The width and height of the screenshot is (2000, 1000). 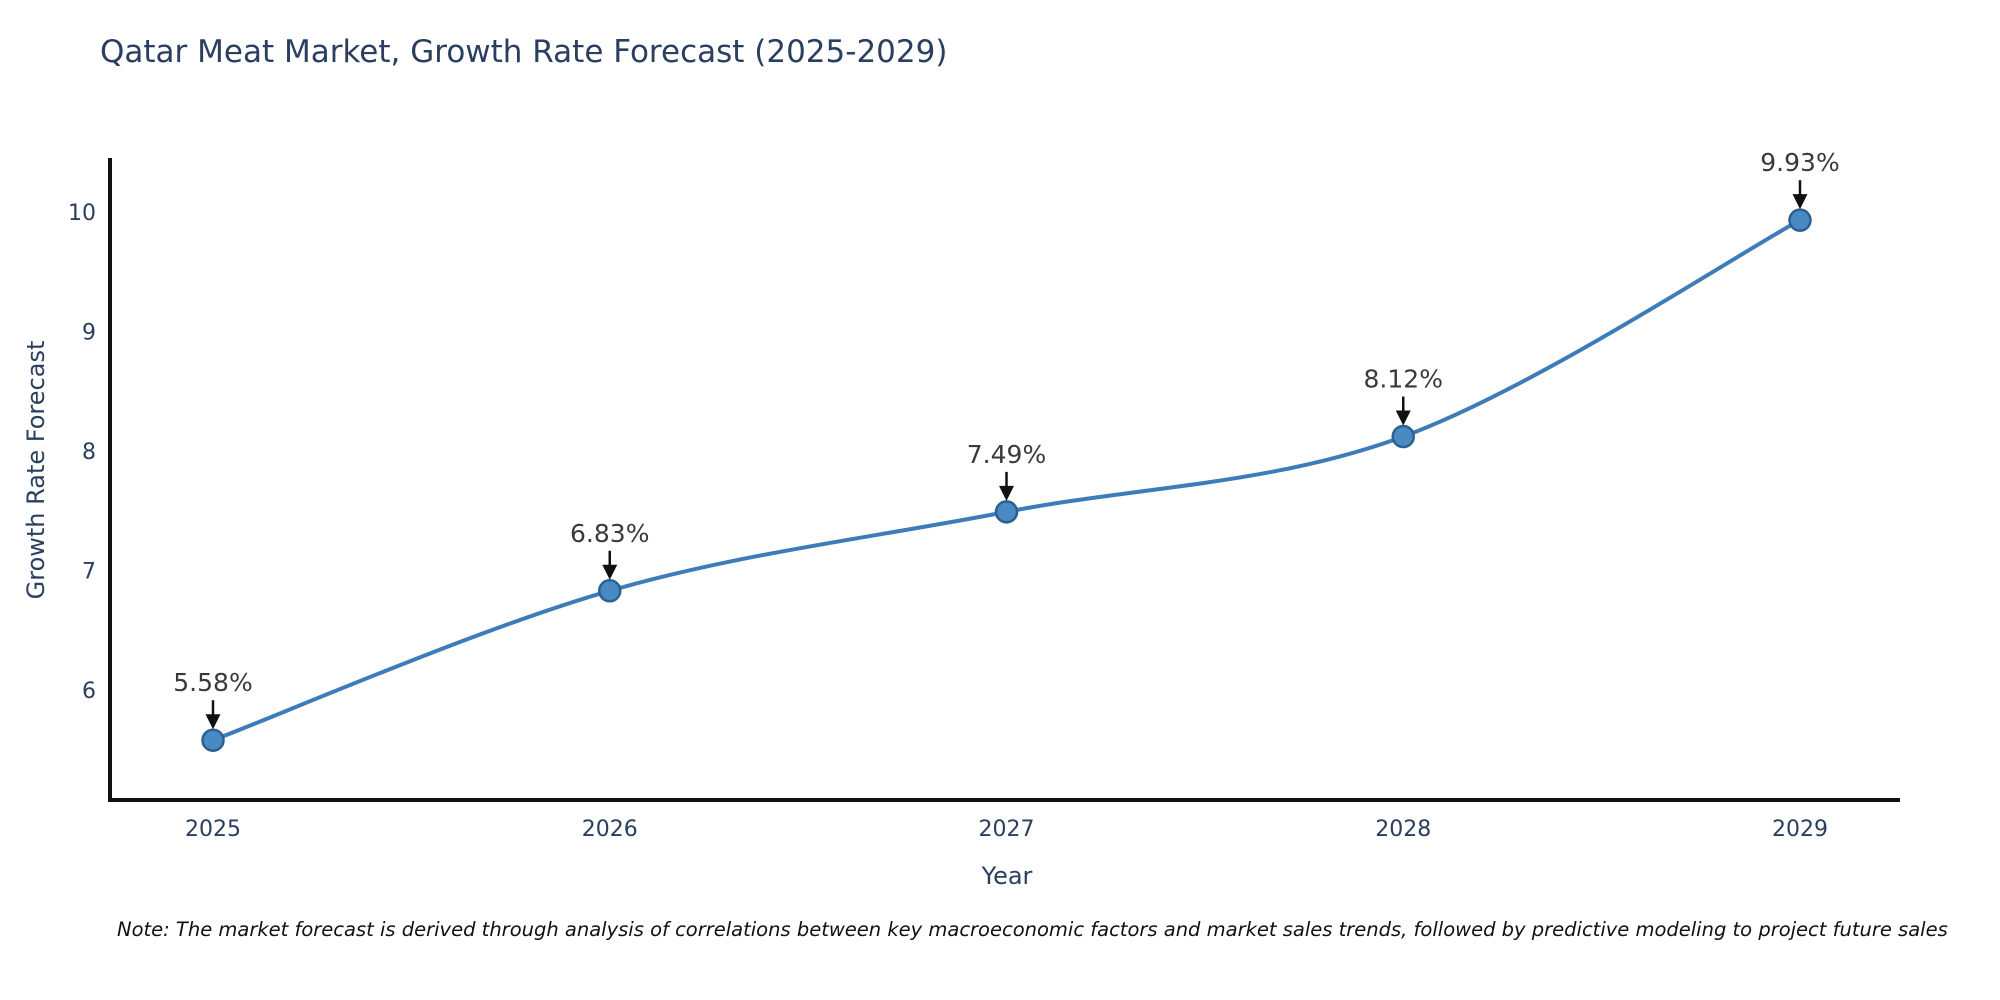 What do you see at coordinates (213, 829) in the screenshot?
I see `x-tick-label: 2025` at bounding box center [213, 829].